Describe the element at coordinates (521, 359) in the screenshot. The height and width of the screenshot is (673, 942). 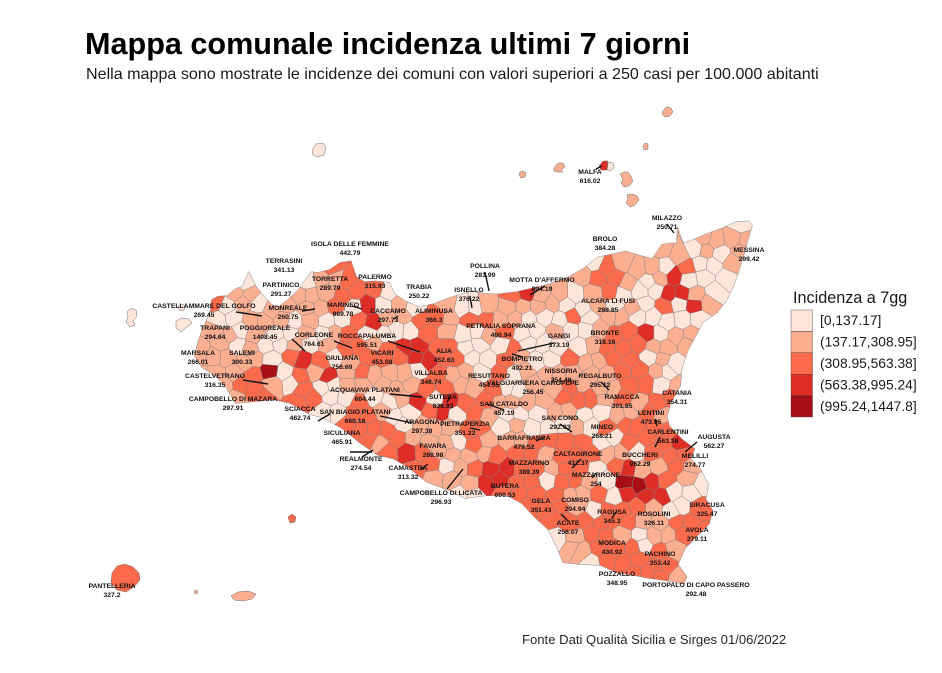
I see `svg-text: BOMPIETRO` at that location.